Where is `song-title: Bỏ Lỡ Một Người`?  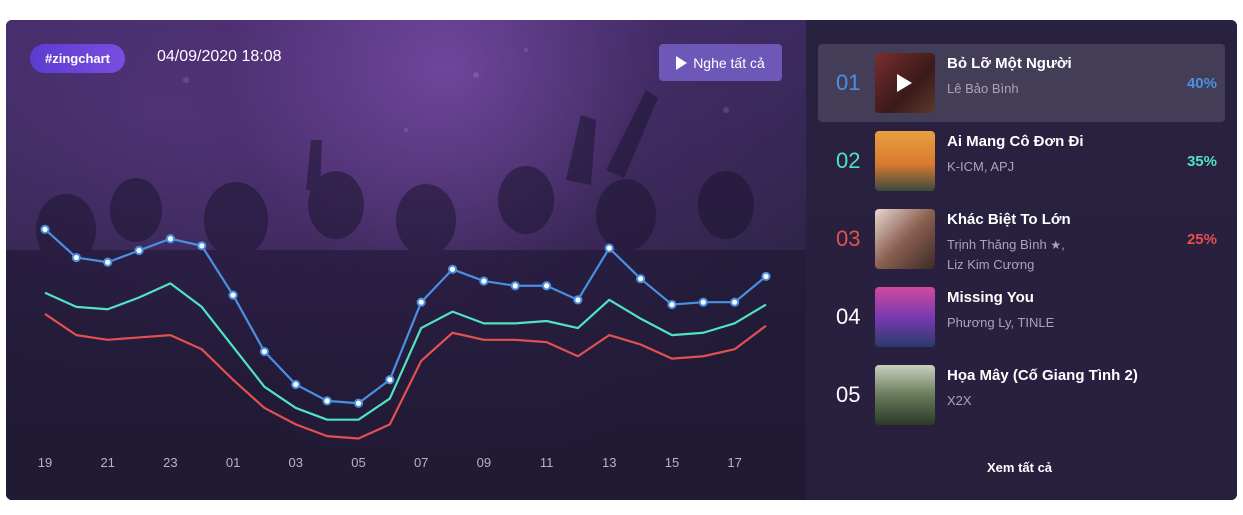 song-title: Bỏ Lỡ Một Người is located at coordinates (1009, 63).